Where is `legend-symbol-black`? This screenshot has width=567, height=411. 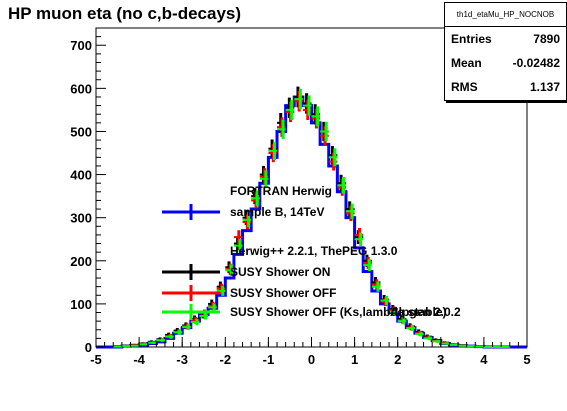
legend-symbol-black is located at coordinates (191, 272).